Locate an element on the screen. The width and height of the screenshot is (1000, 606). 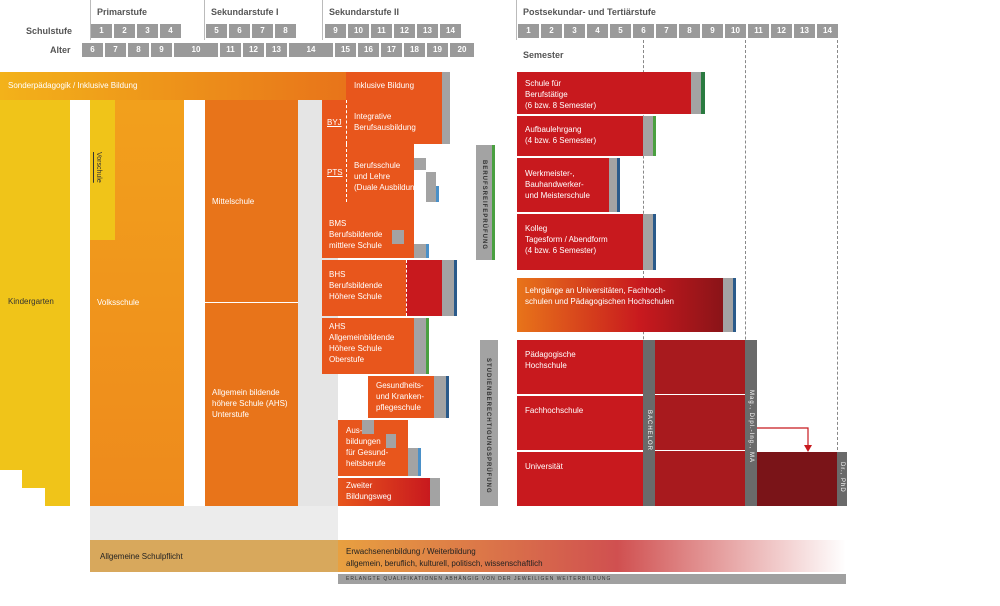
gesundheit-label: Gesundheits- und Kranken- pflegeschule is located at coordinates (400, 396).